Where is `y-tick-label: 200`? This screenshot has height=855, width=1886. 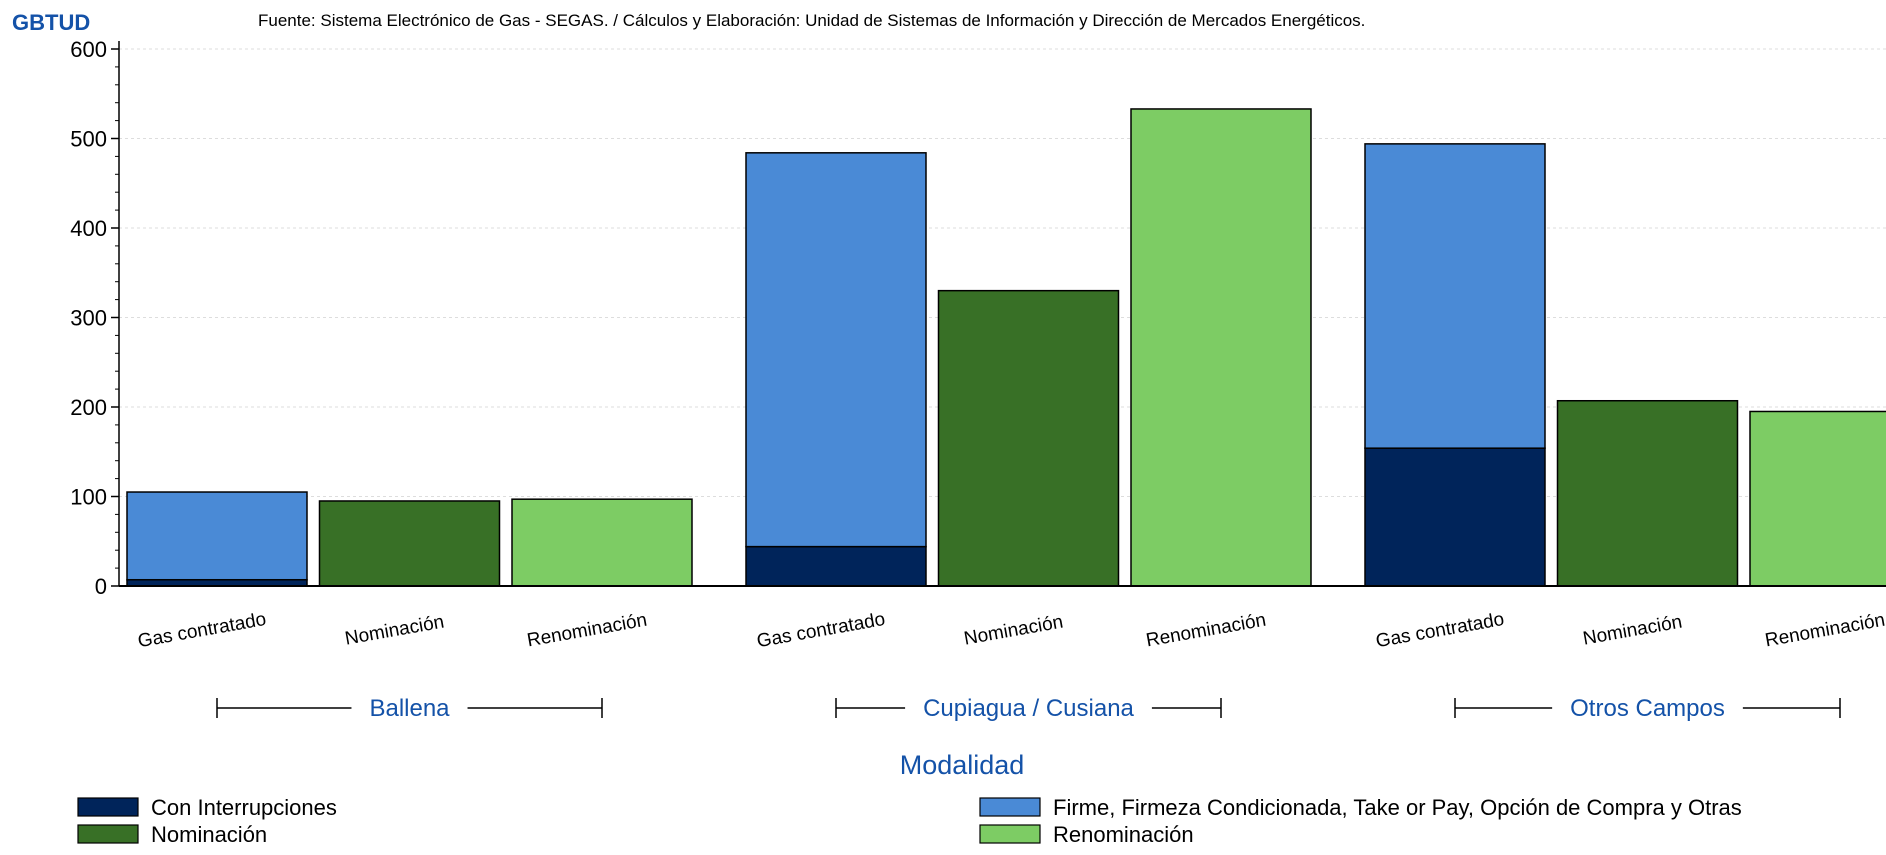 y-tick-label: 200 is located at coordinates (88, 407).